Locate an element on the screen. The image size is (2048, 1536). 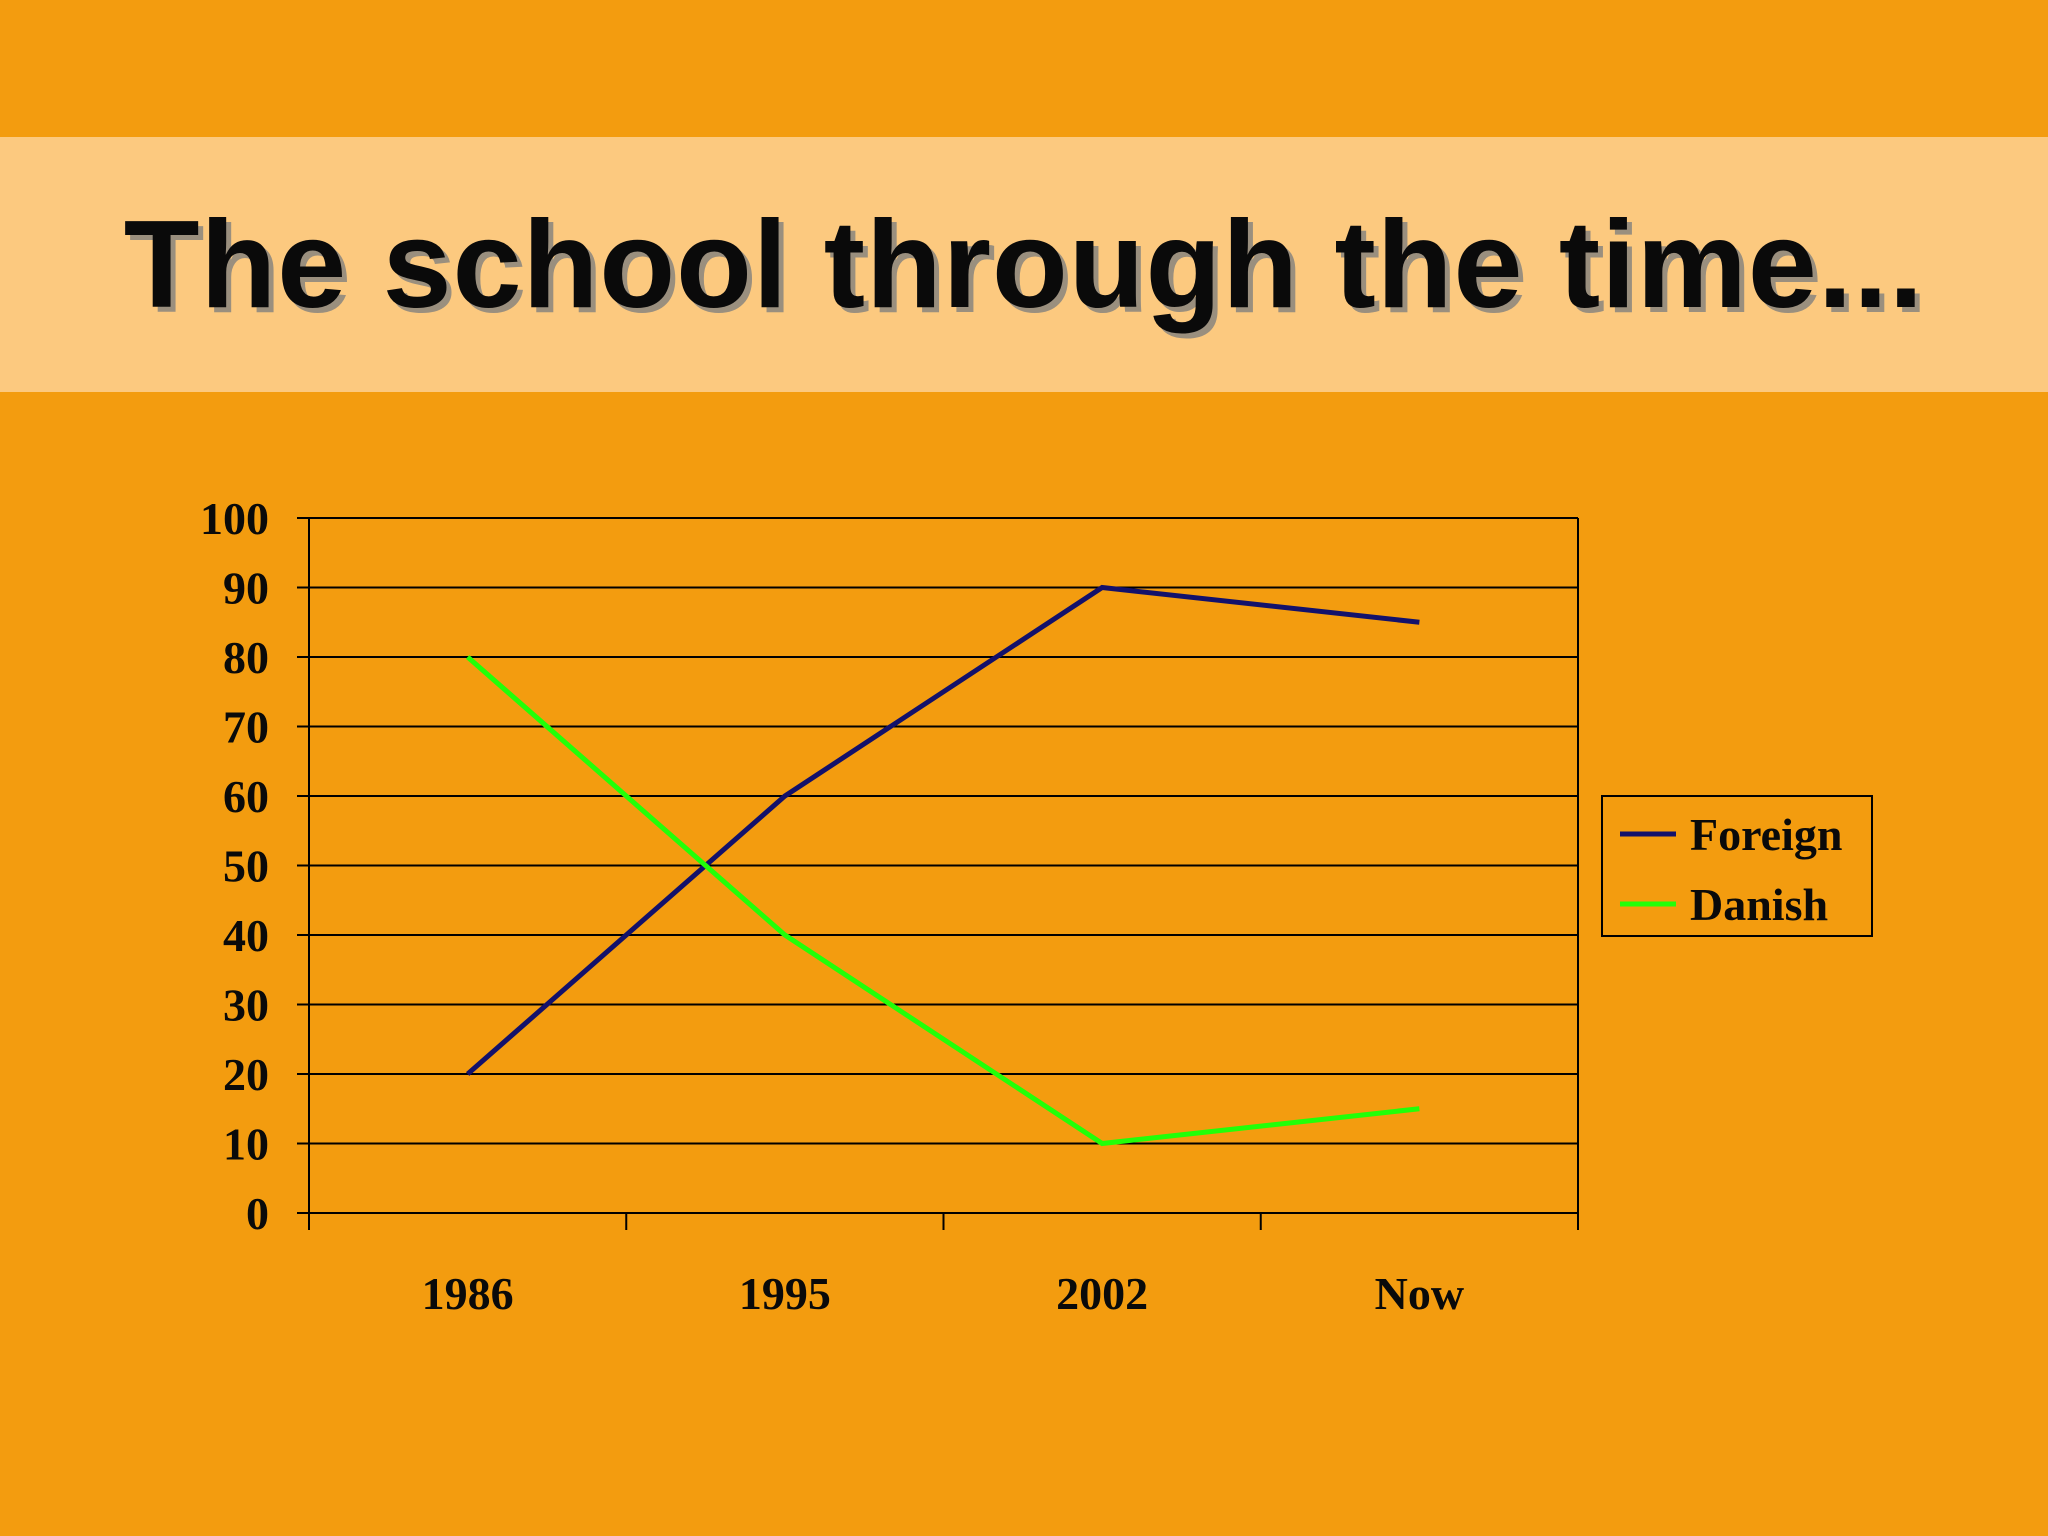
x-tick-label-1986: 1986 is located at coordinates (468, 1293).